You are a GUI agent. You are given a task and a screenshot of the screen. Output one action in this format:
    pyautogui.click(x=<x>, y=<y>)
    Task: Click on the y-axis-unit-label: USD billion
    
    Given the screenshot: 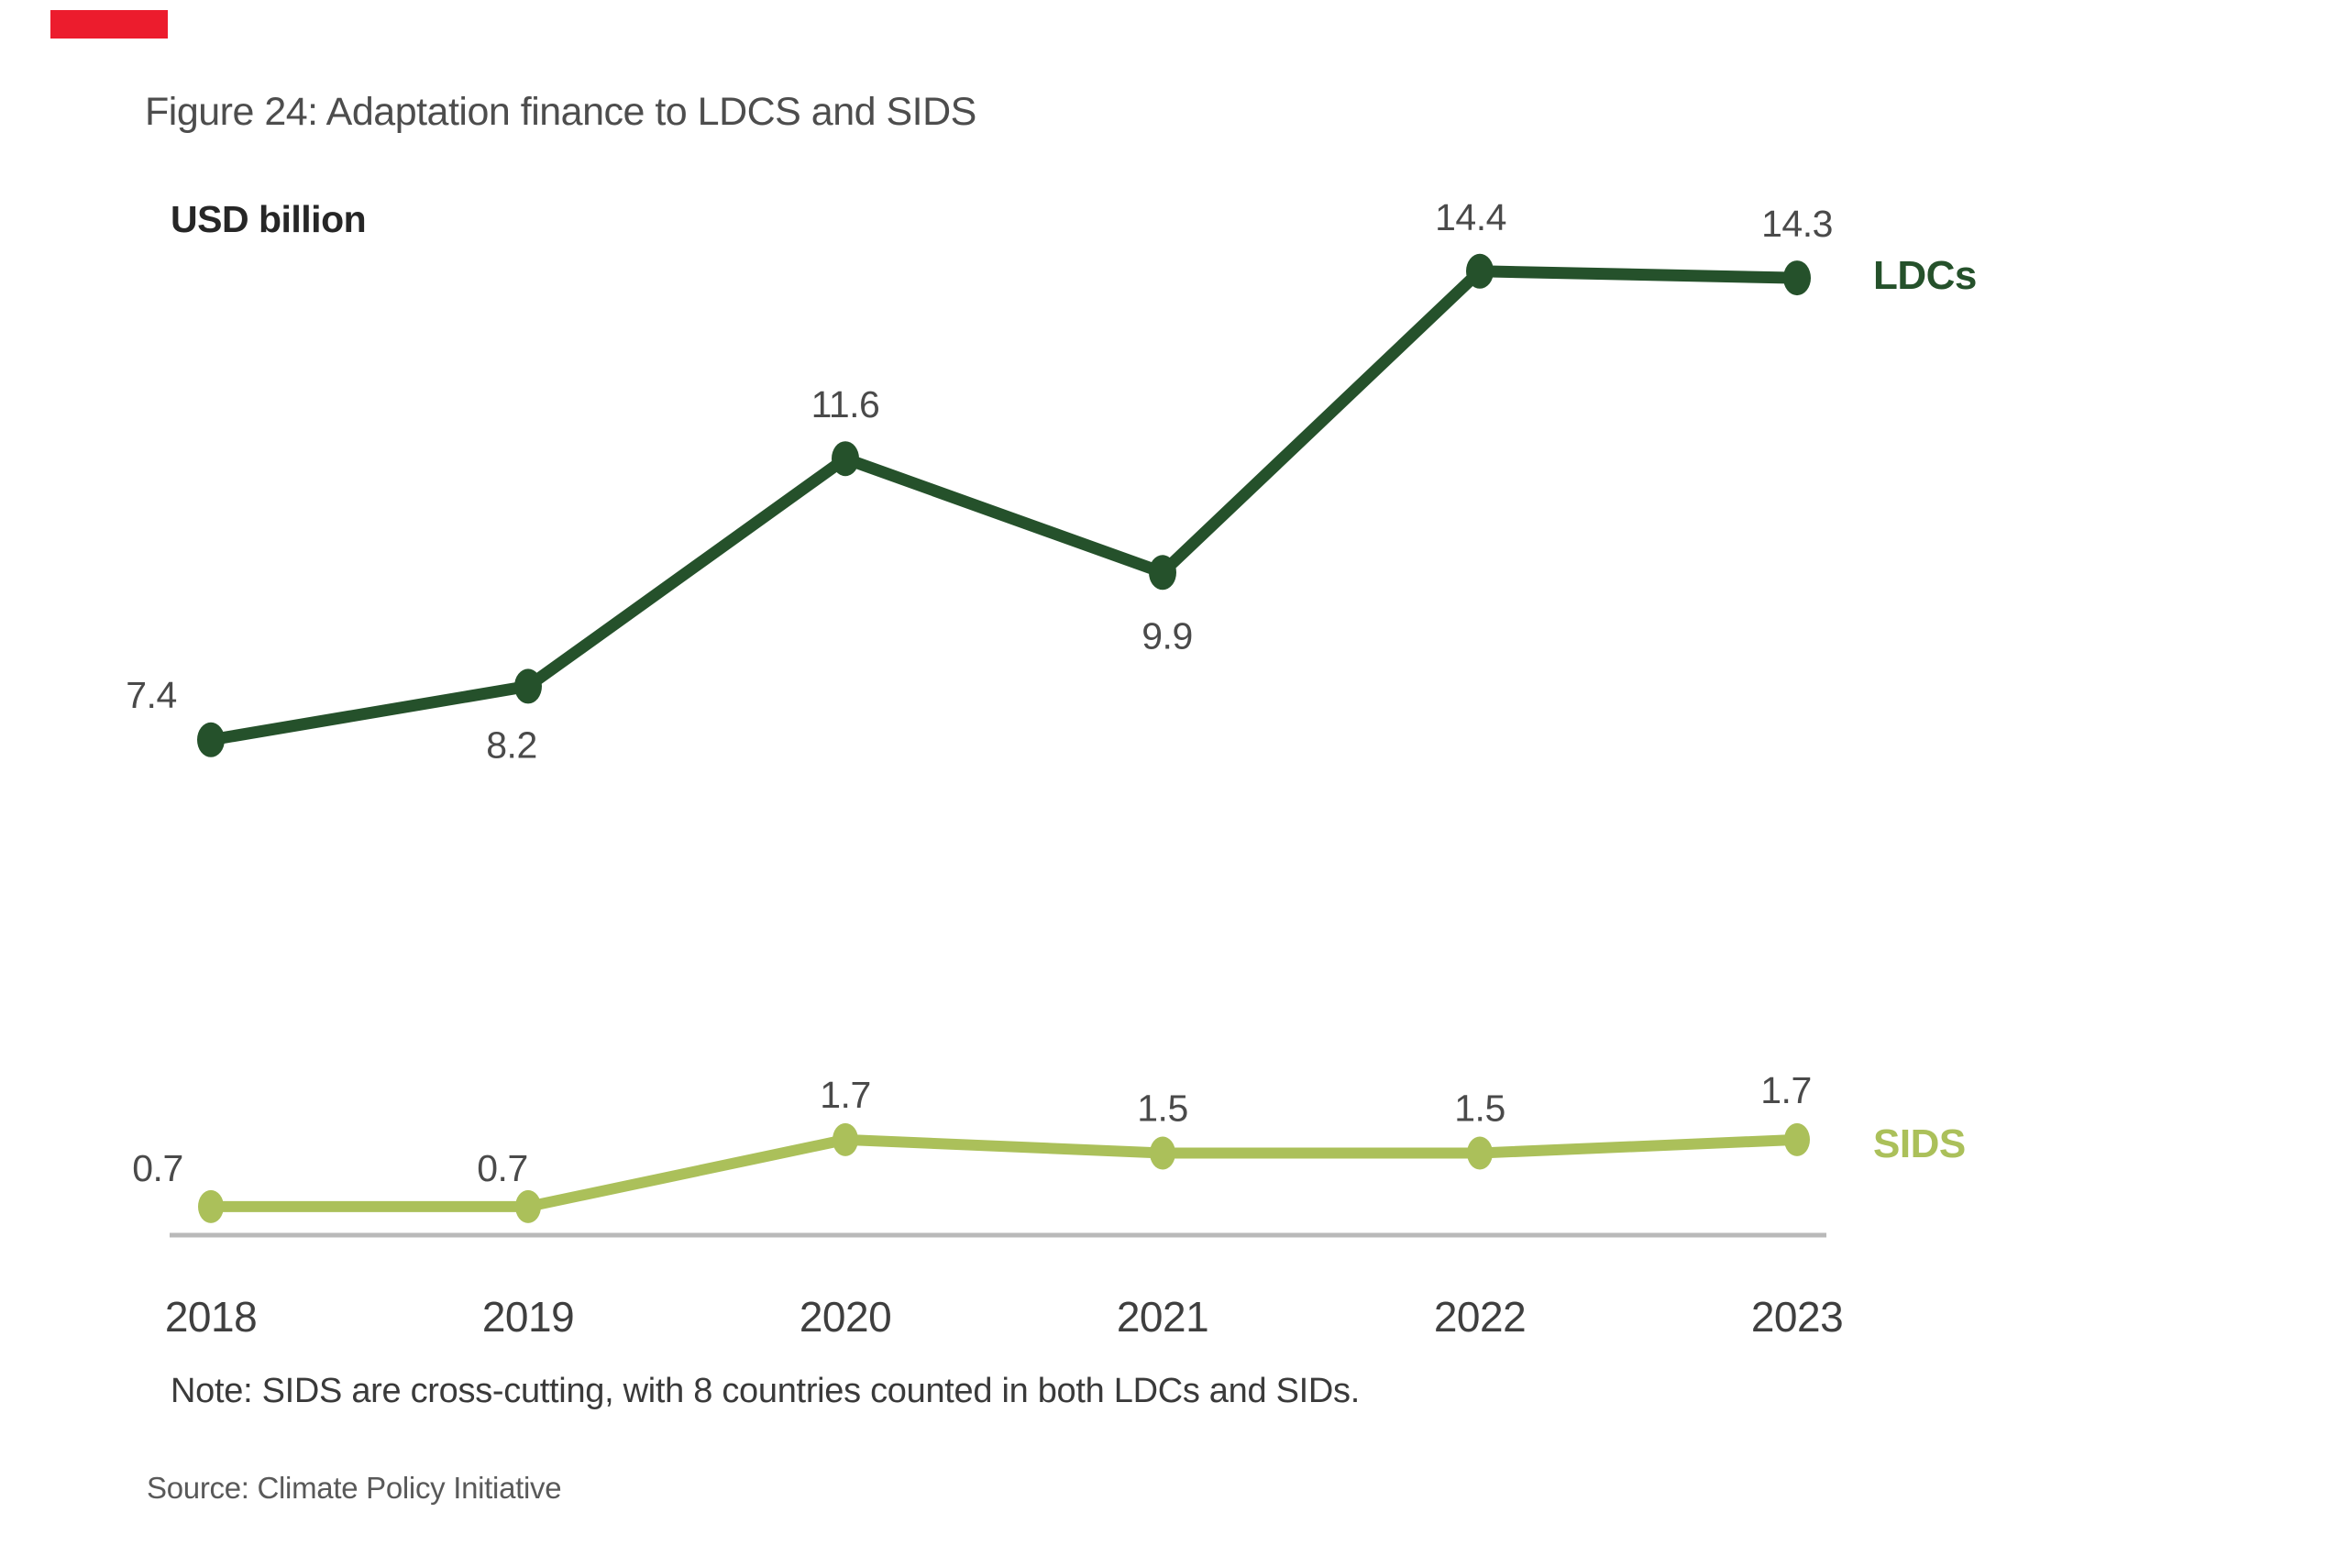 What is the action you would take?
    pyautogui.click(x=269, y=219)
    